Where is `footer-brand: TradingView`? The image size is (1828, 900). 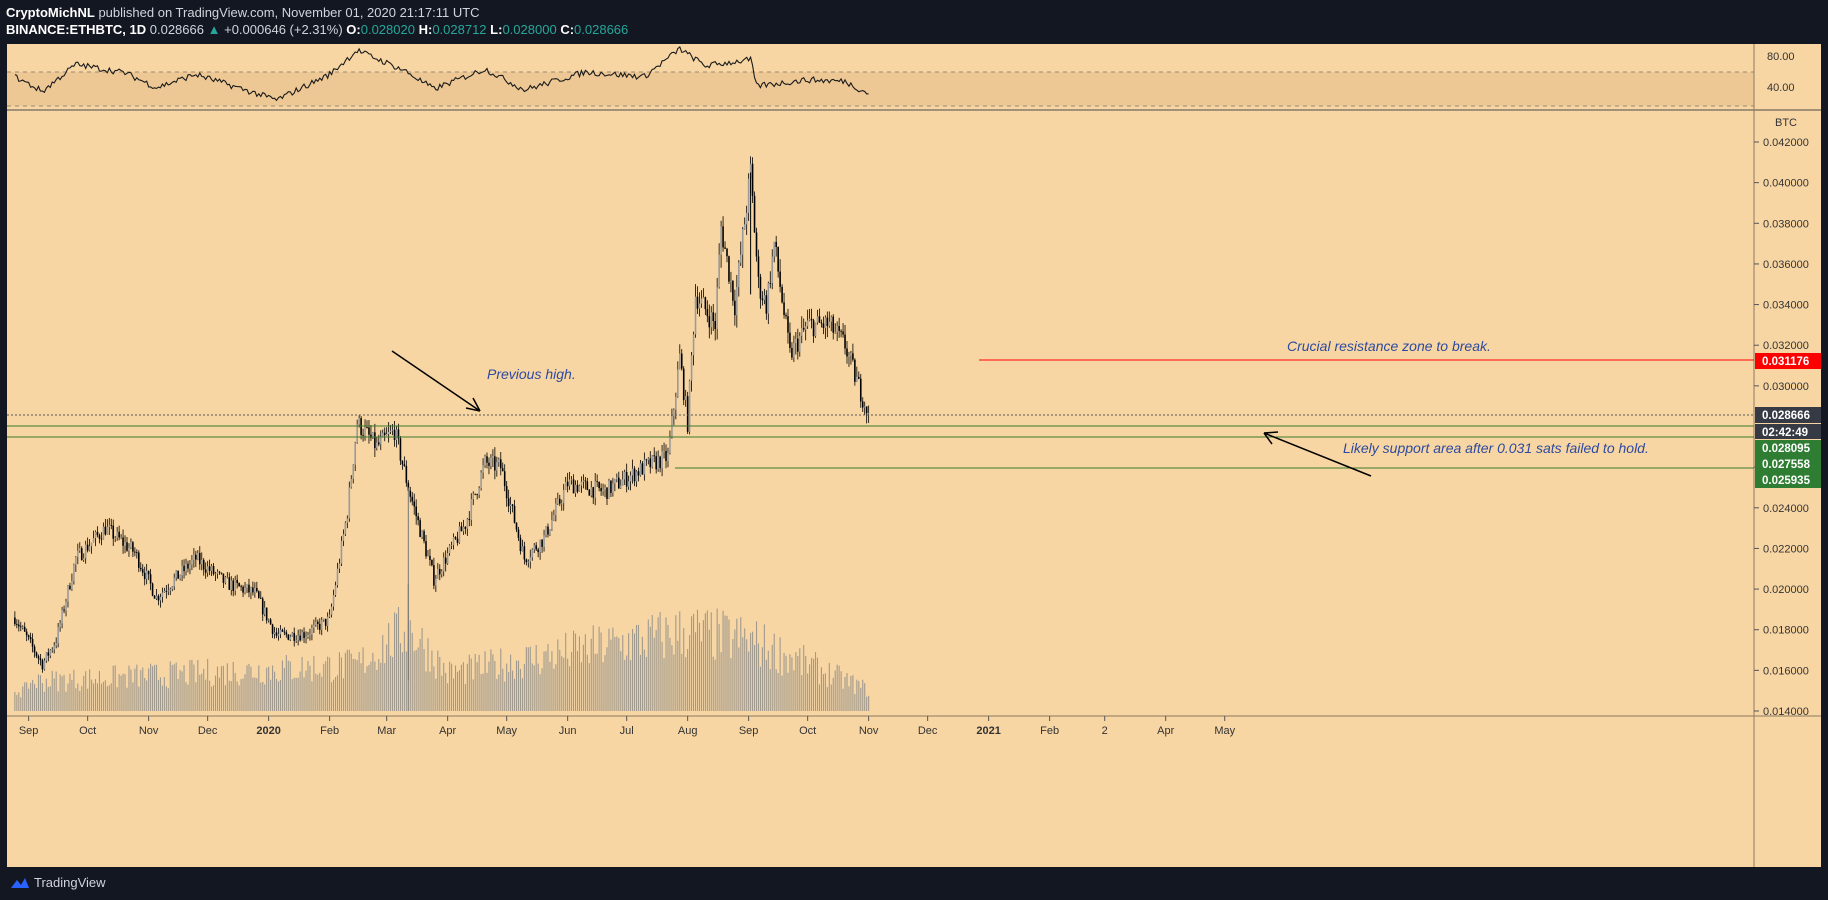
footer-brand: TradingView is located at coordinates (70, 882).